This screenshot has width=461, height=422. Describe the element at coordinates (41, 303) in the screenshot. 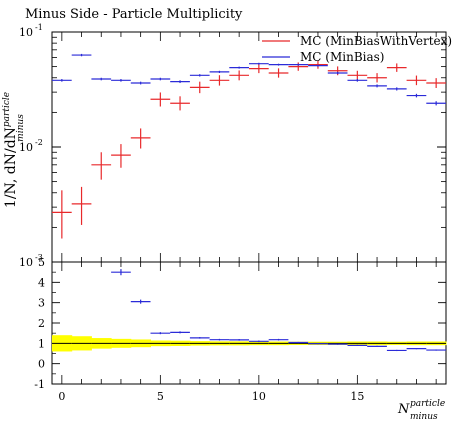

I see `ratio-y-tick-label: 3` at that location.